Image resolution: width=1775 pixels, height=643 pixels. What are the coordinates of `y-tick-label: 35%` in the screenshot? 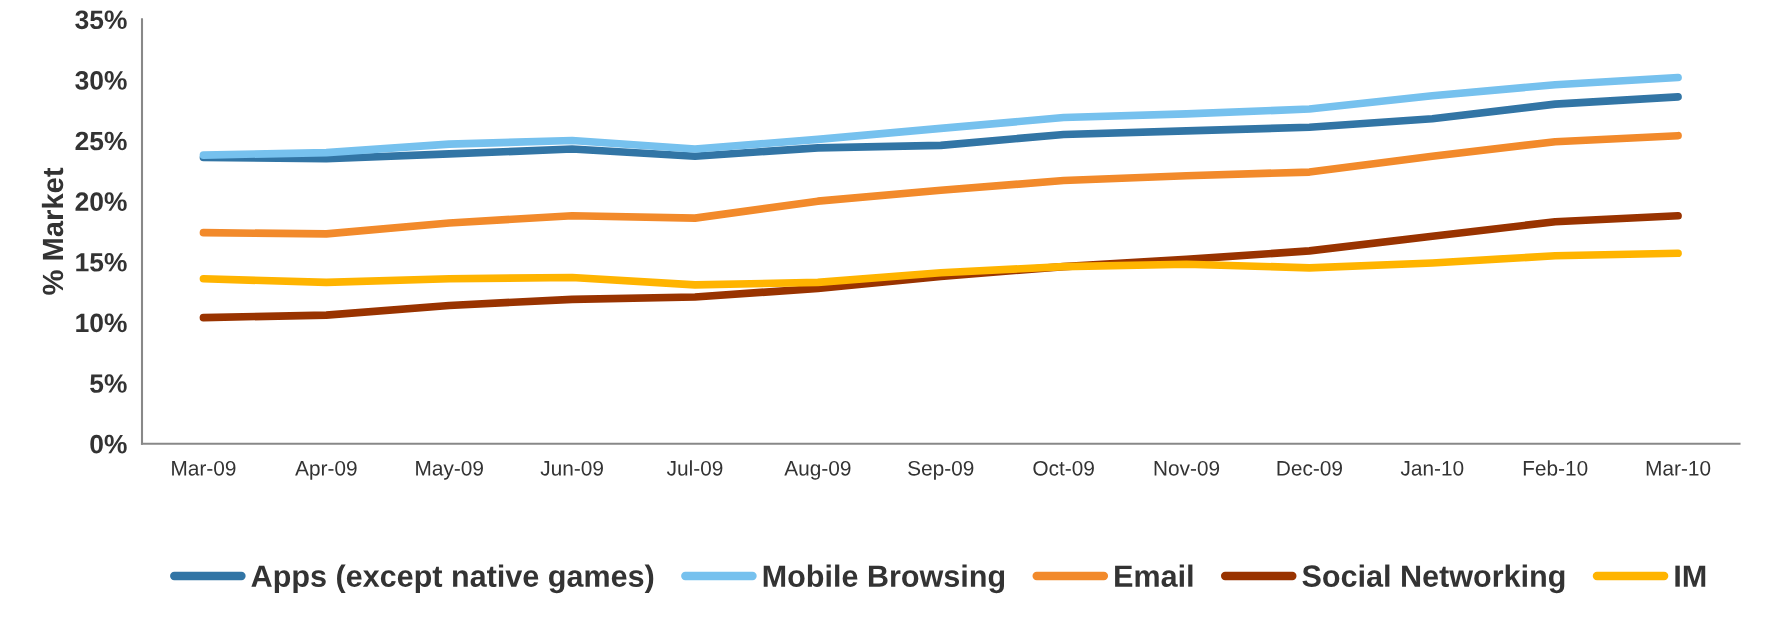 It's located at (101, 20).